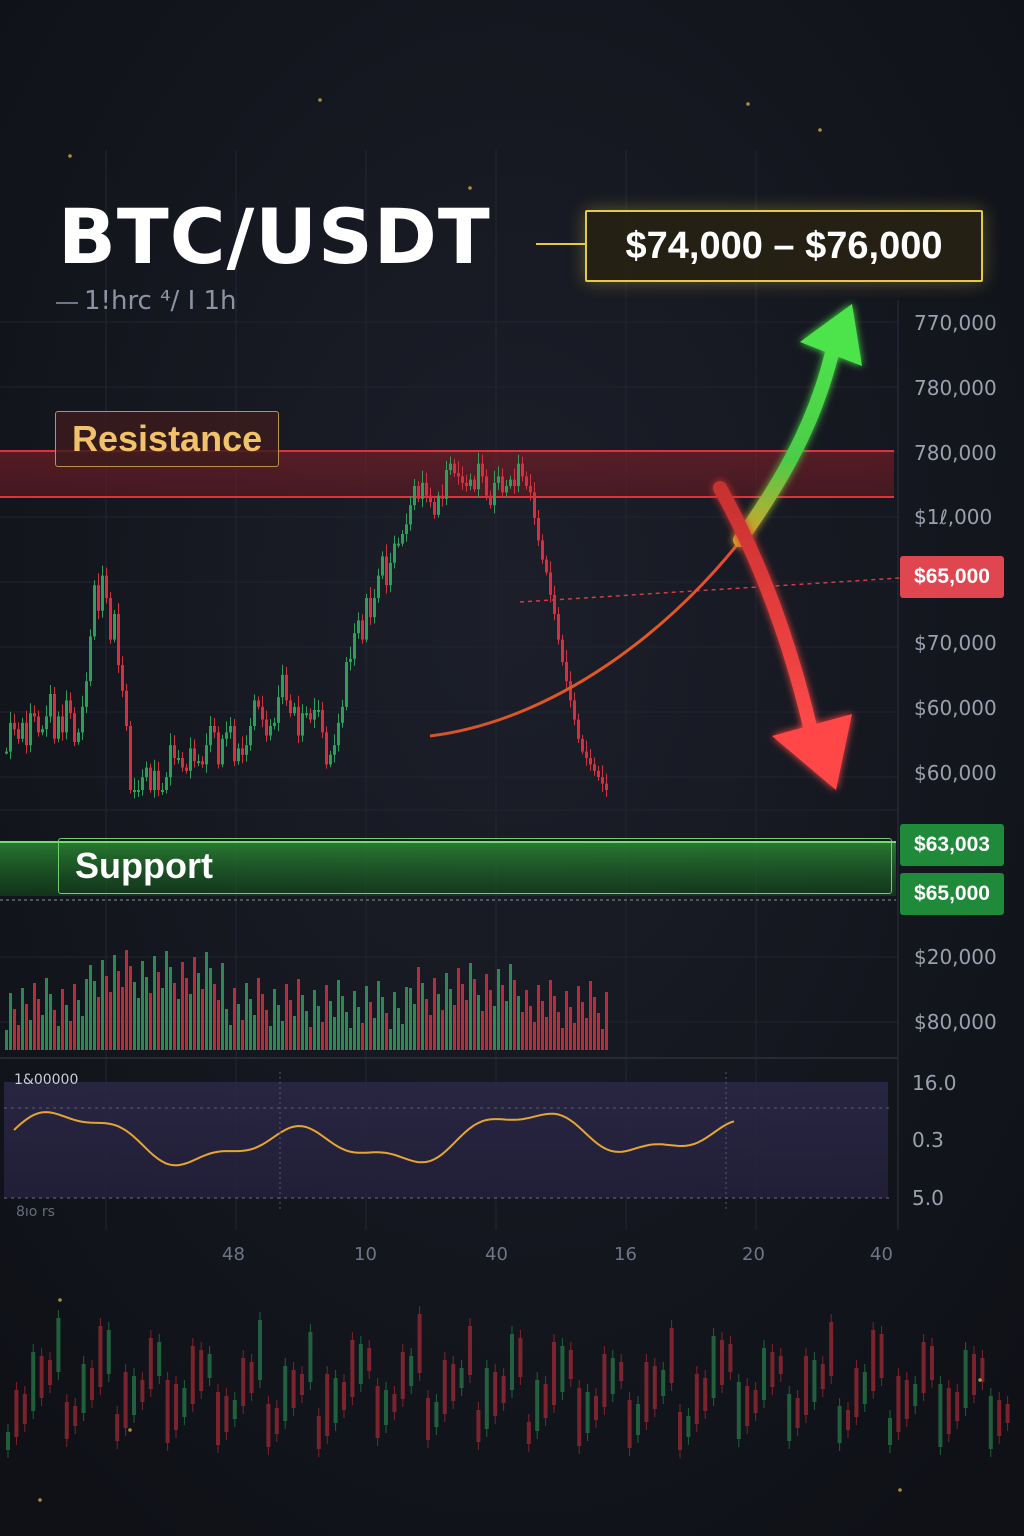 The width and height of the screenshot is (1024, 1536). I want to click on y-tick-label: 780,000, so click(955, 453).